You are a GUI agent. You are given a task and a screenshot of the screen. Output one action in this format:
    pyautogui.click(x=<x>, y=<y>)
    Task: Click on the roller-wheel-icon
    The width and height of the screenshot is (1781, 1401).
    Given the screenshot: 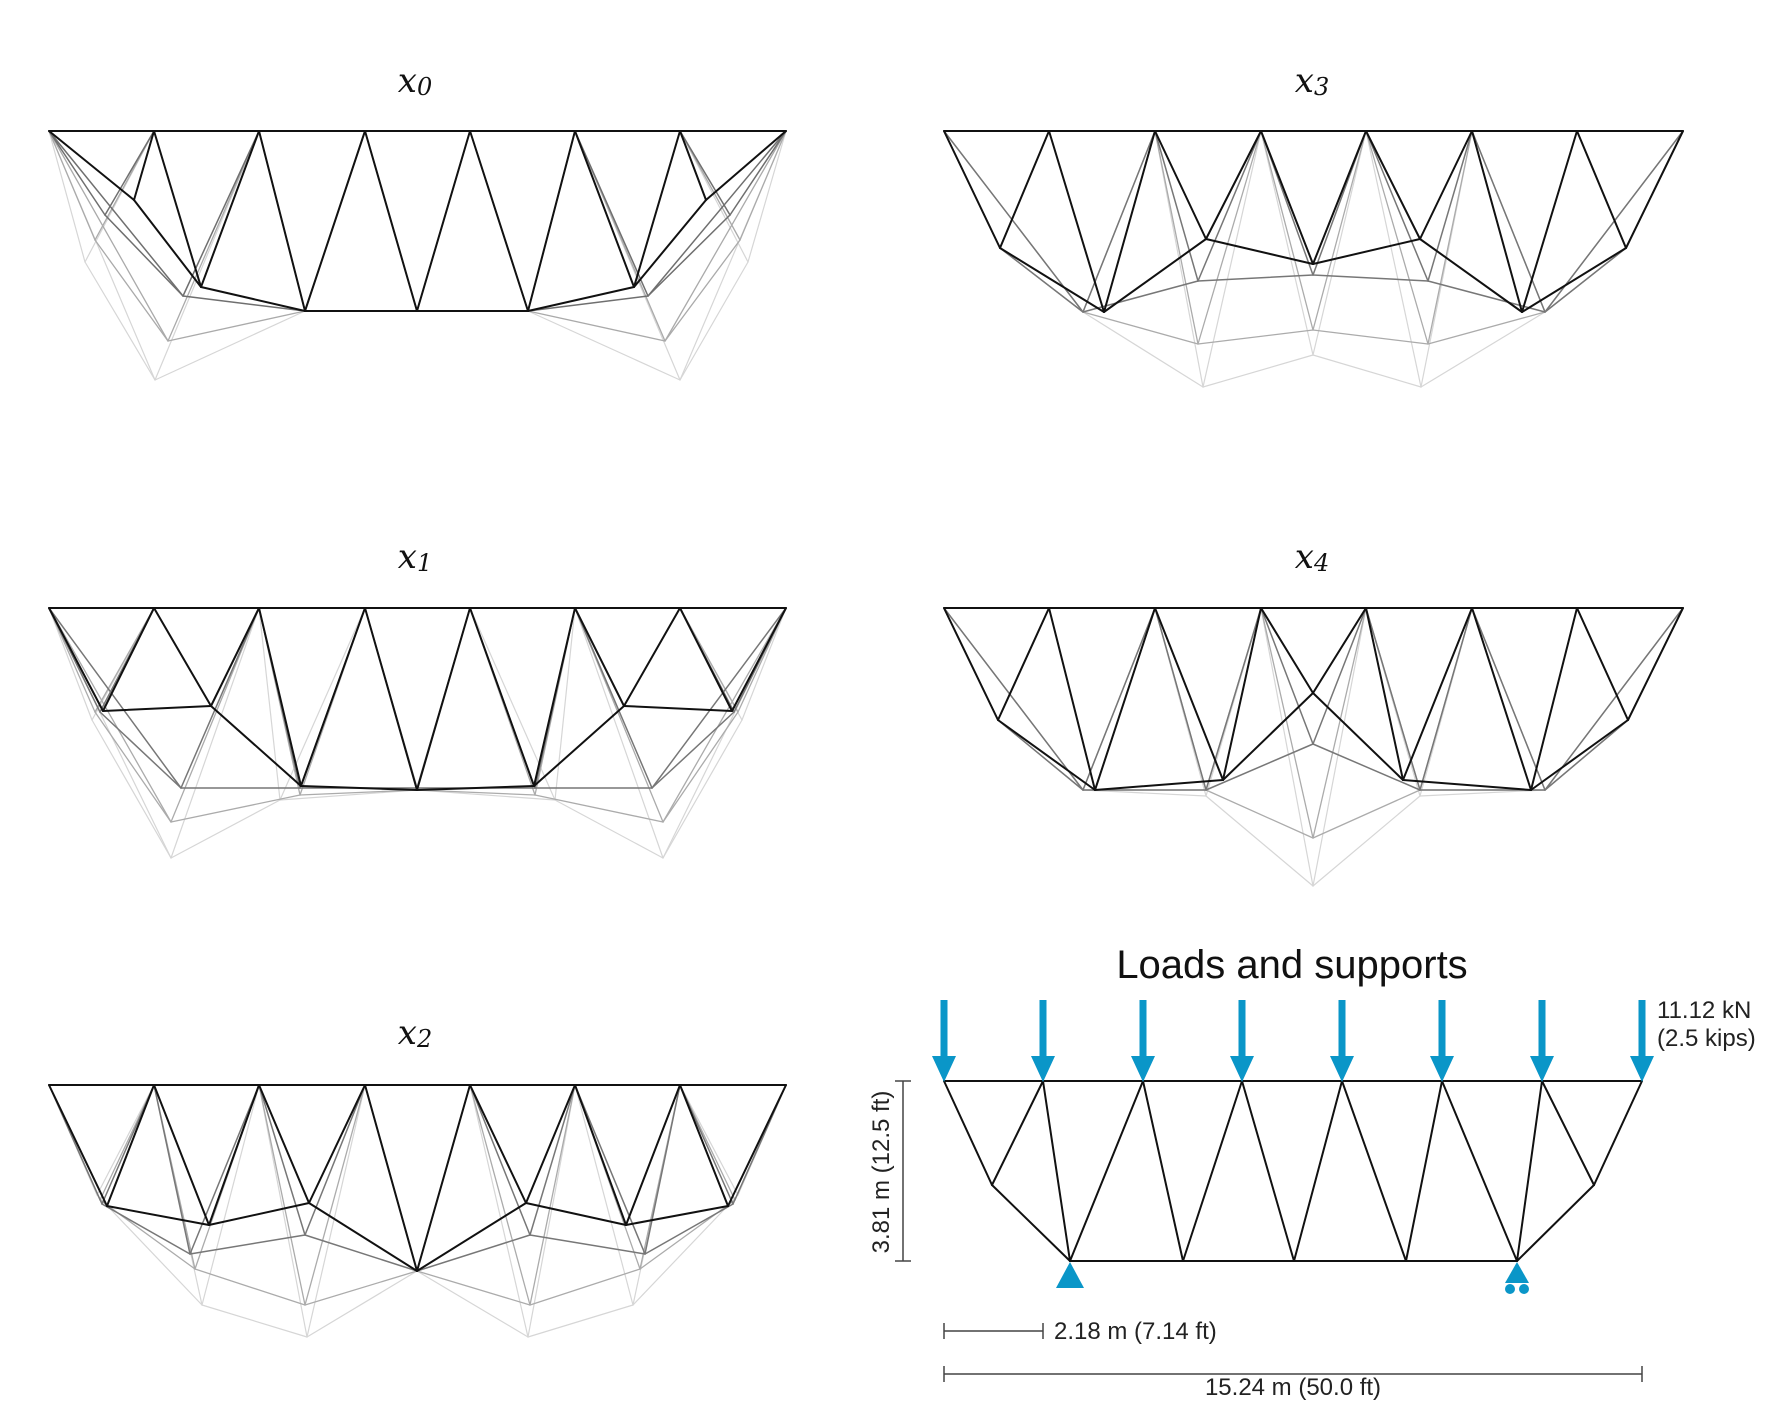 What is the action you would take?
    pyautogui.click(x=1510, y=1289)
    